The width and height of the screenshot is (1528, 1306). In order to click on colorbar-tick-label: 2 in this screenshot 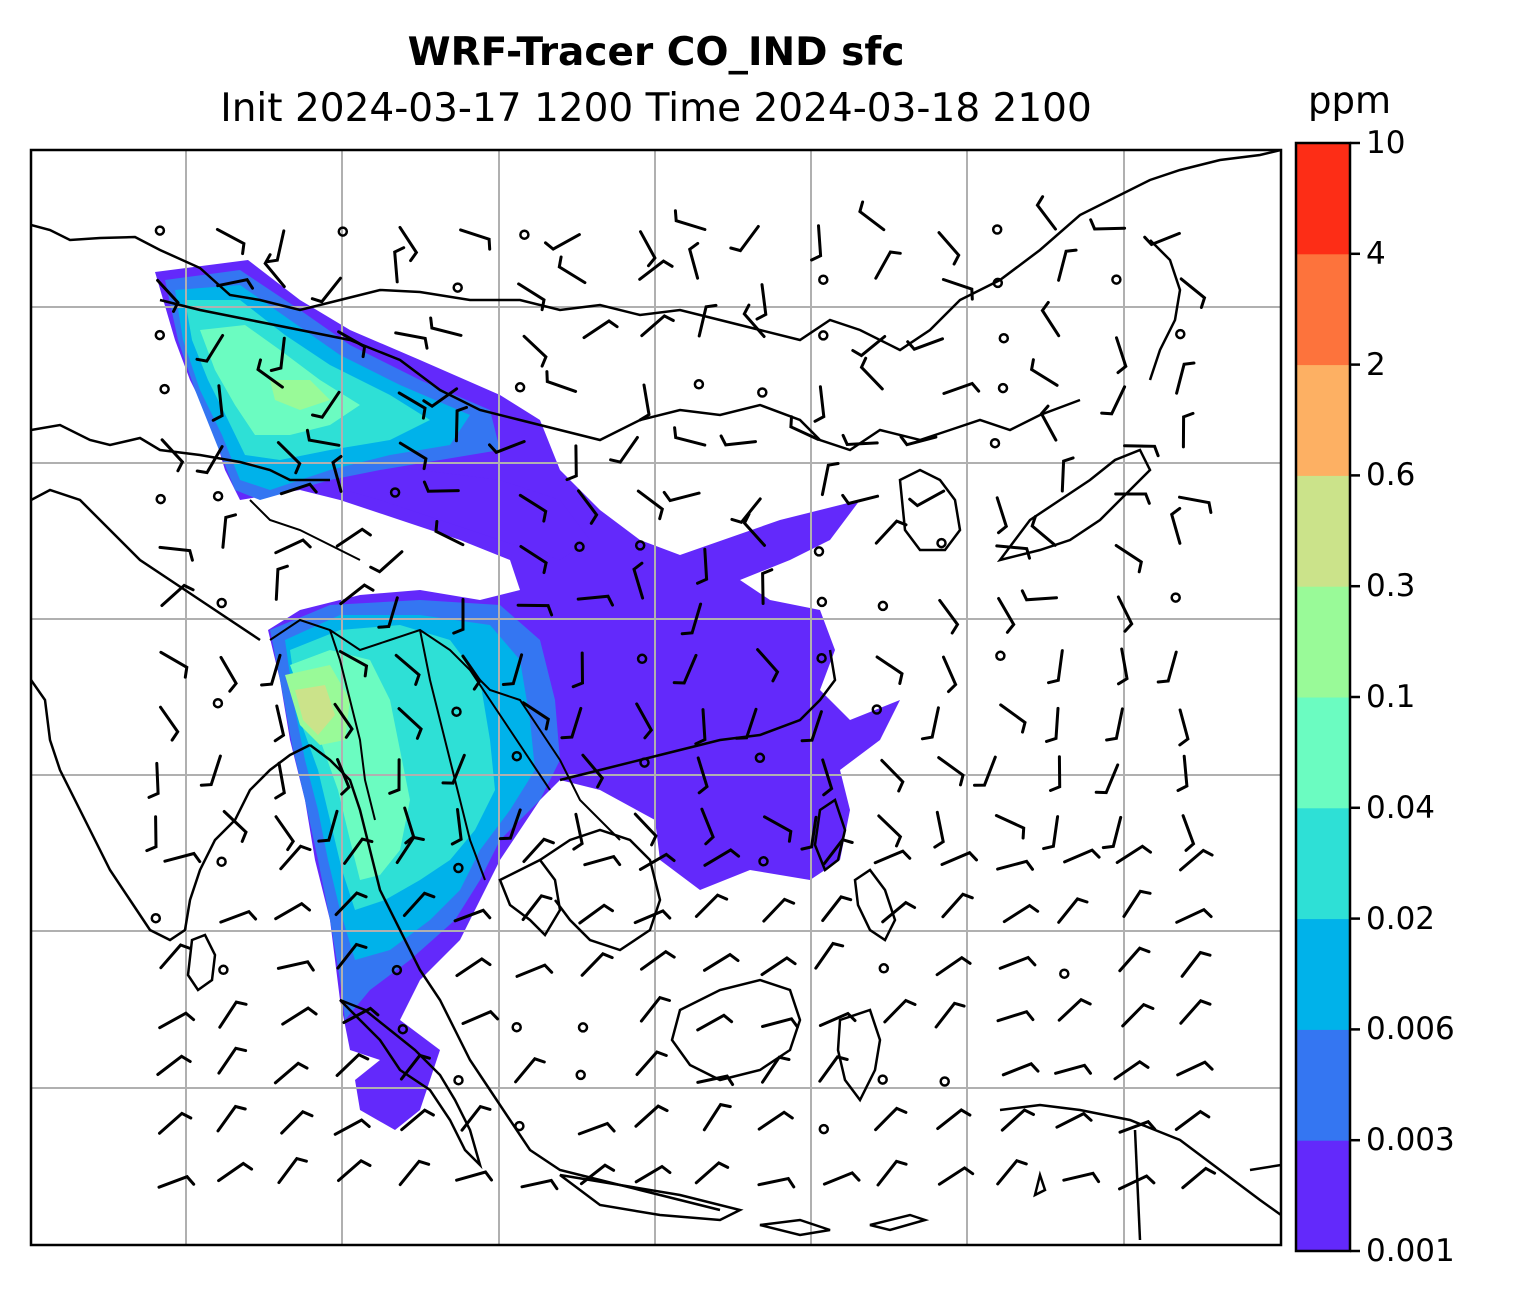, I will do `click(1376, 364)`.